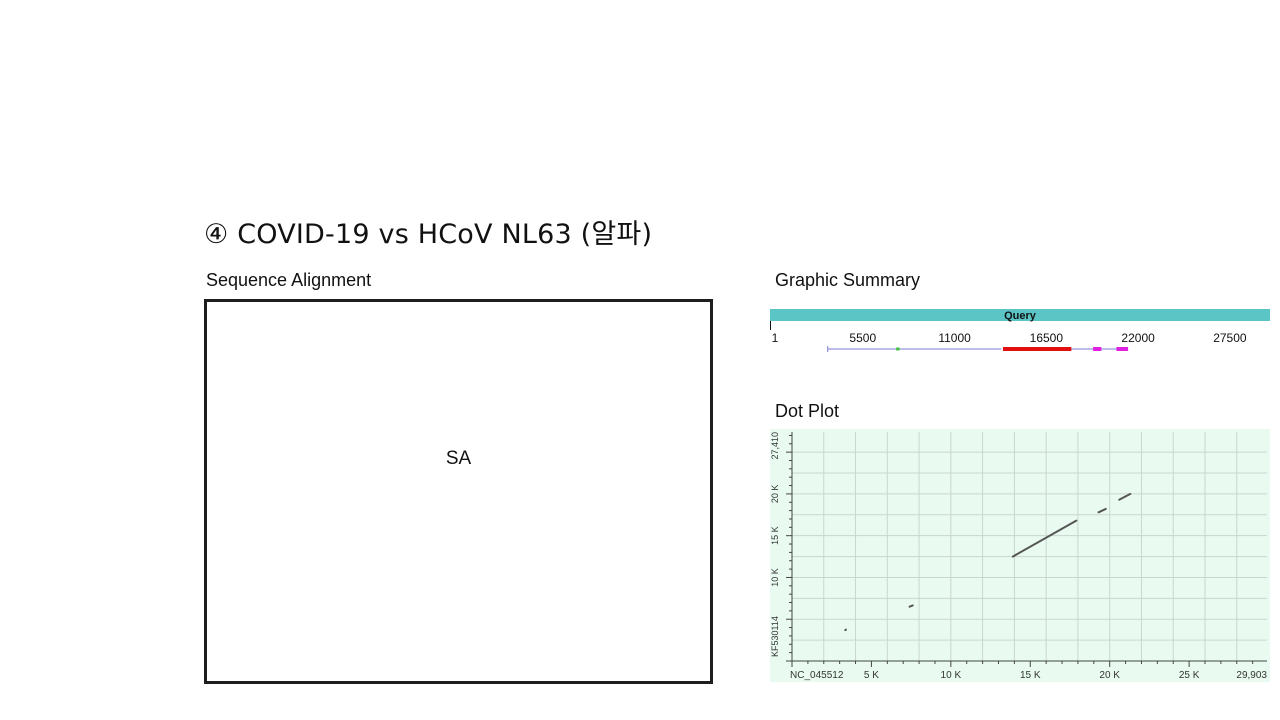 The height and width of the screenshot is (720, 1280). What do you see at coordinates (1109, 675) in the screenshot?
I see `x-tick-label: 20 K` at bounding box center [1109, 675].